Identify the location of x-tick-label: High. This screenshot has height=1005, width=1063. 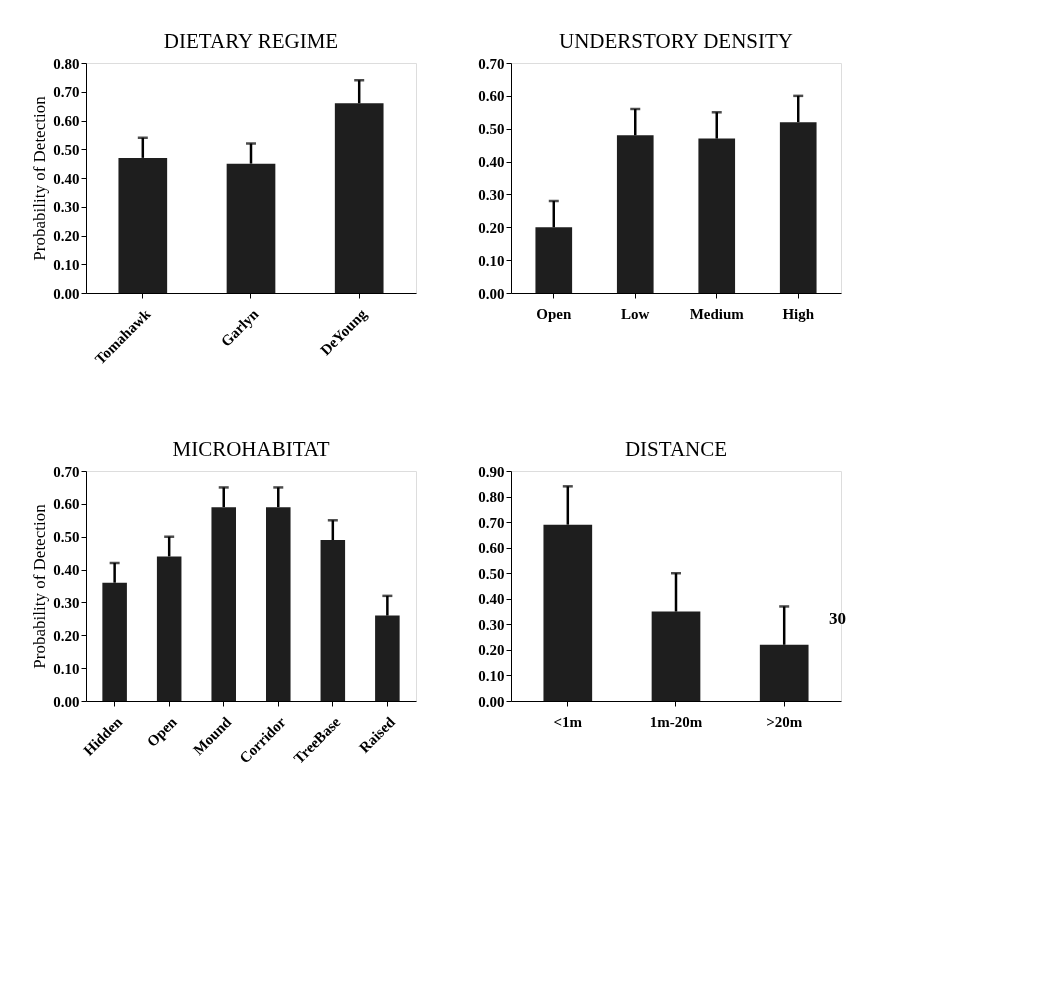
(798, 313).